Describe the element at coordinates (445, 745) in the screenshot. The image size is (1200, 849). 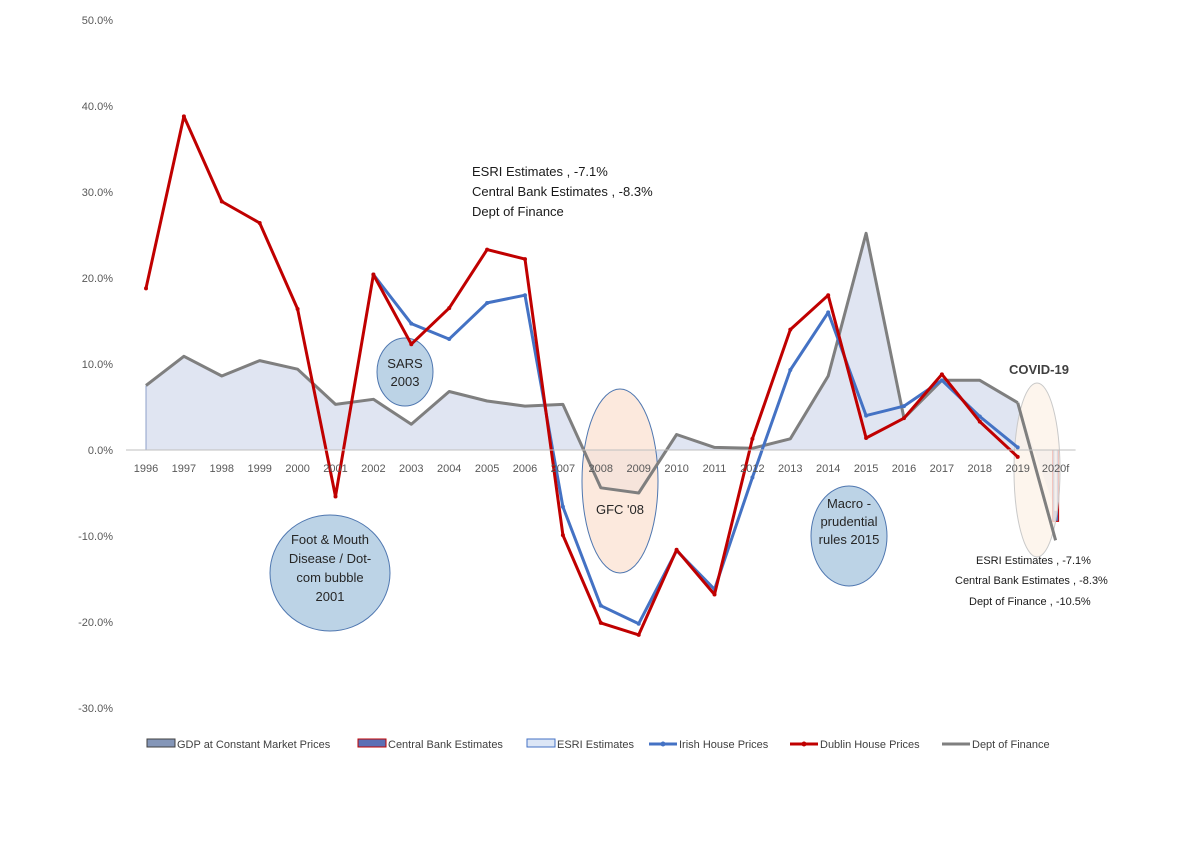
I see `legend-label: Central Bank Estimates` at that location.